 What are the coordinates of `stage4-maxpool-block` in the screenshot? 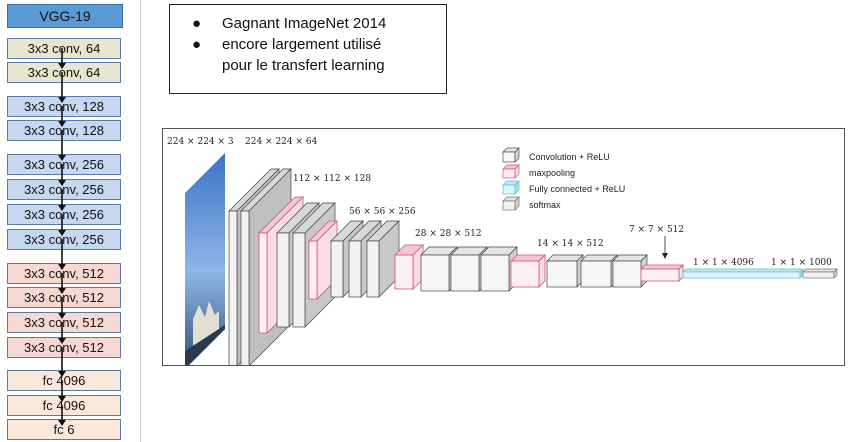 It's located at (528, 271).